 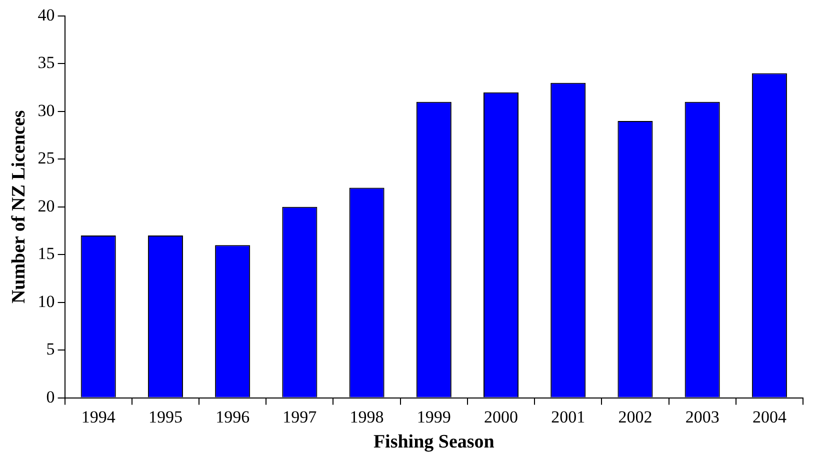 What do you see at coordinates (300, 416) in the screenshot?
I see `x-tick-label: 1997` at bounding box center [300, 416].